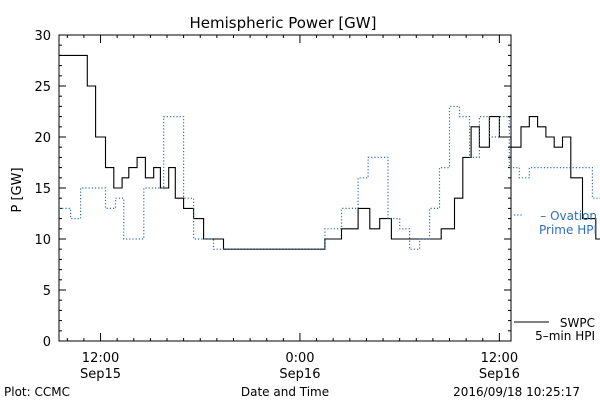  Describe the element at coordinates (516, 392) in the screenshot. I see `plot-timestamp: 2016/09/18 10:25:17` at that location.